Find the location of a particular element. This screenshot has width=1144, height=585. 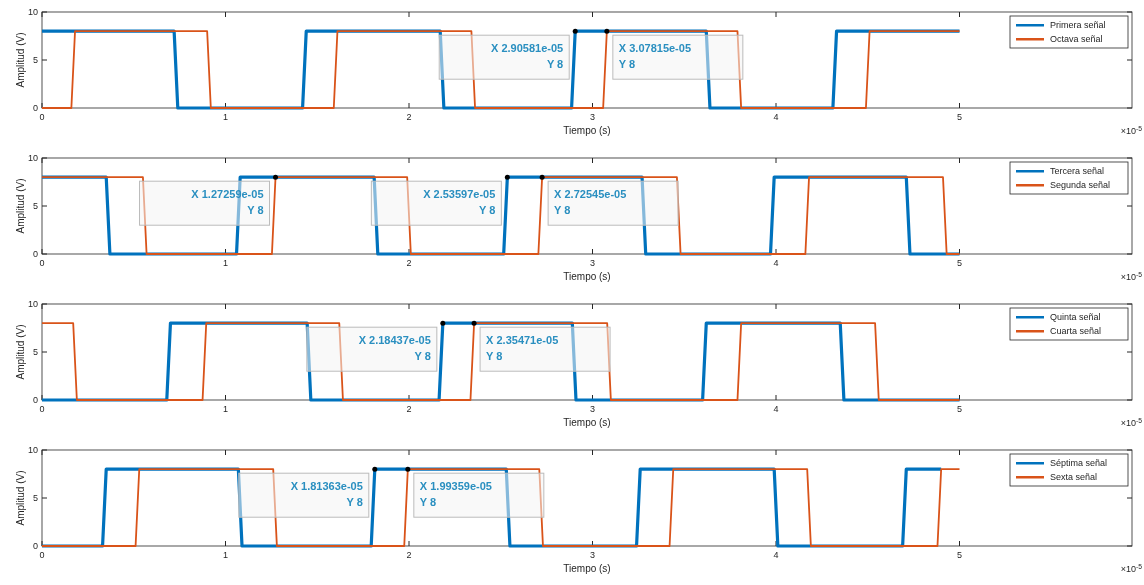

tooltip-callout: X 2.18437e-05 Y 8 is located at coordinates (376, 346).